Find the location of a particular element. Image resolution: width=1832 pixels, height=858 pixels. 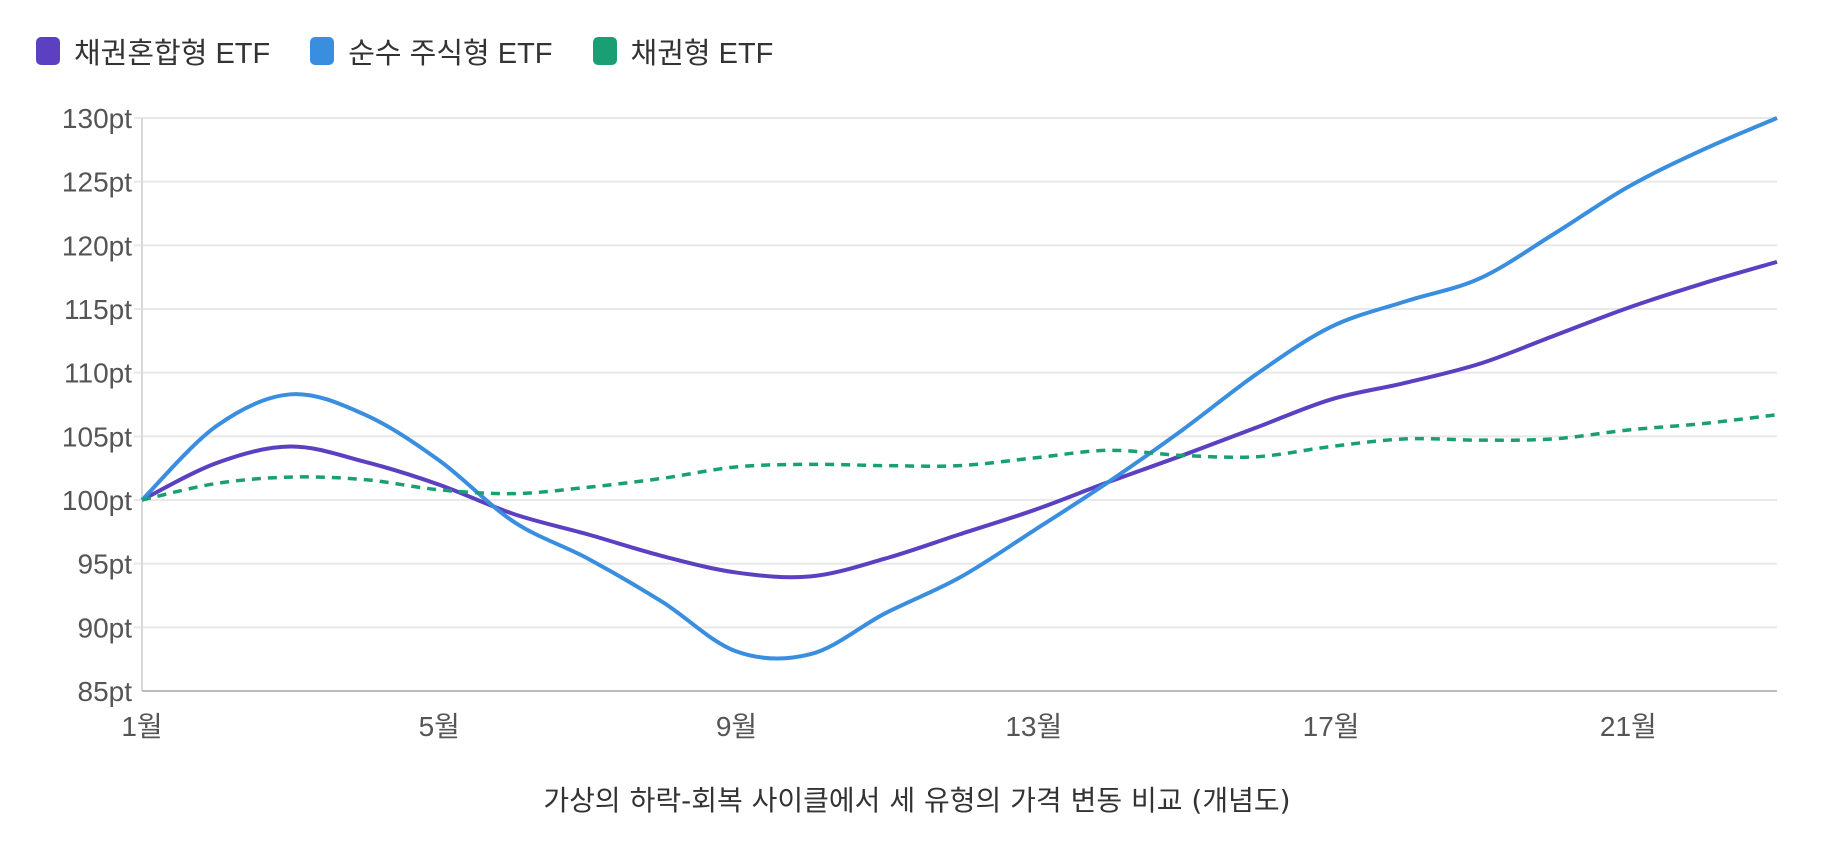

x-tick-label: 1월 is located at coordinates (141, 726).